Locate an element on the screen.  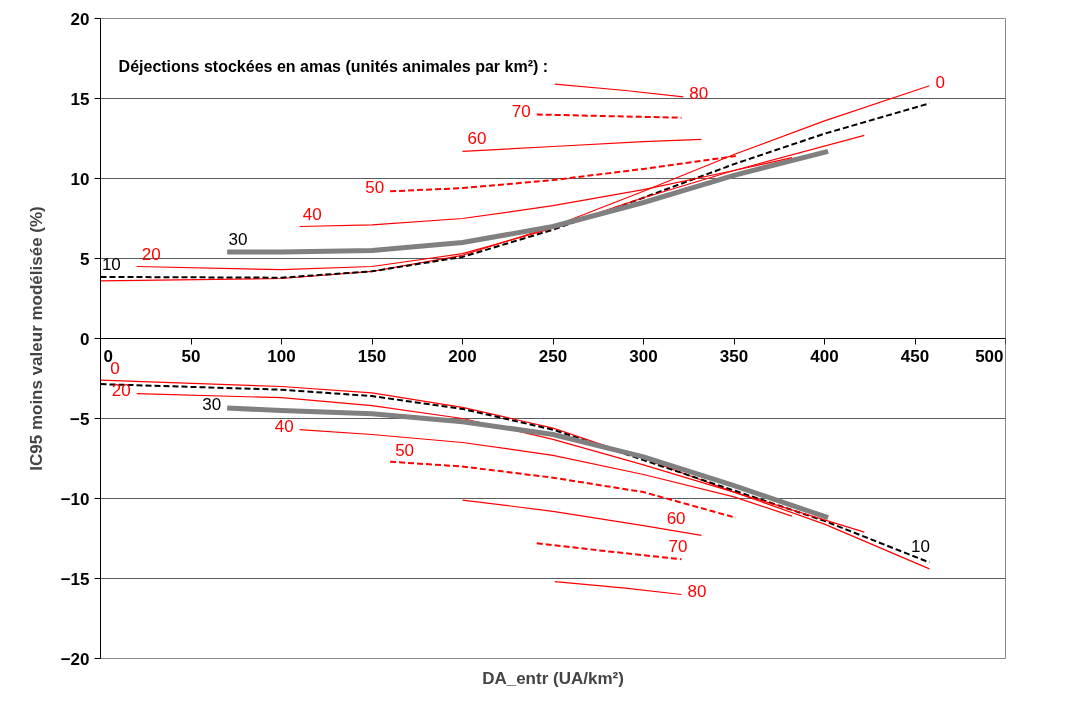
y-tick-label: 20 is located at coordinates (80, 19).